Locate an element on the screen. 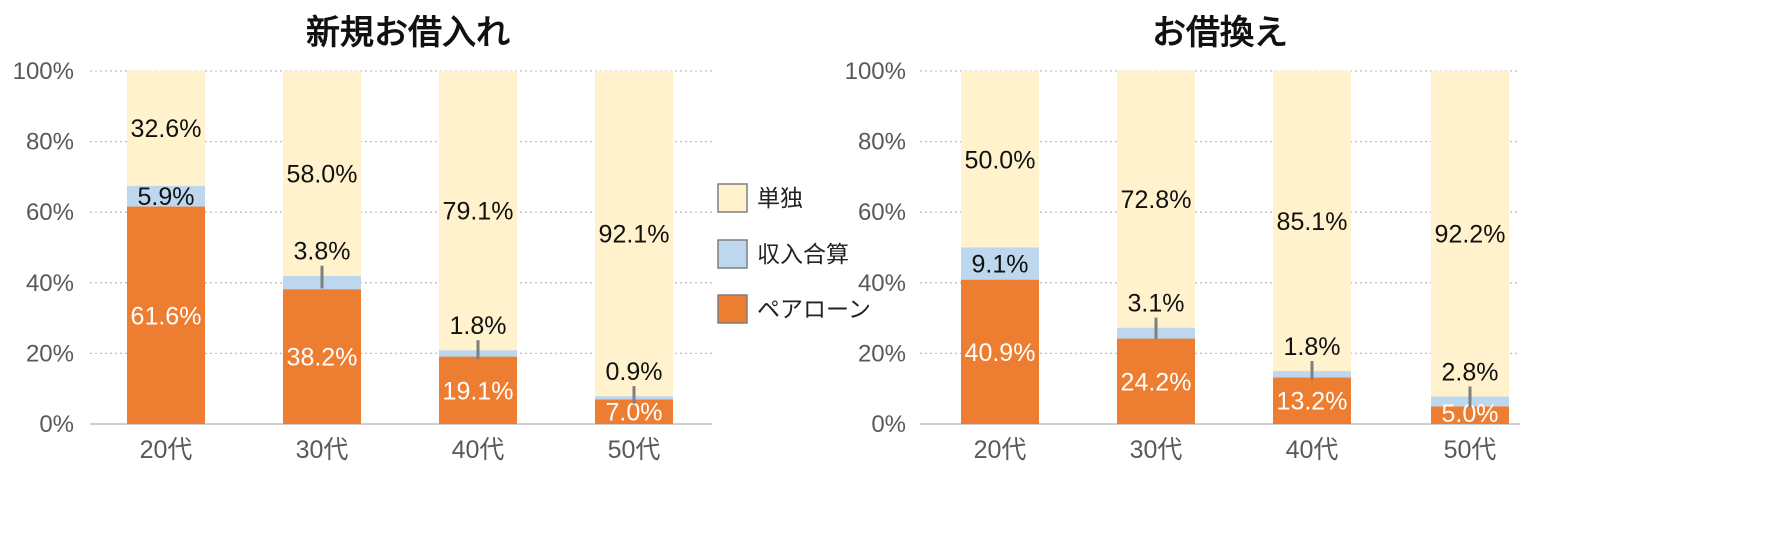  data-label: 32.6% is located at coordinates (166, 129).